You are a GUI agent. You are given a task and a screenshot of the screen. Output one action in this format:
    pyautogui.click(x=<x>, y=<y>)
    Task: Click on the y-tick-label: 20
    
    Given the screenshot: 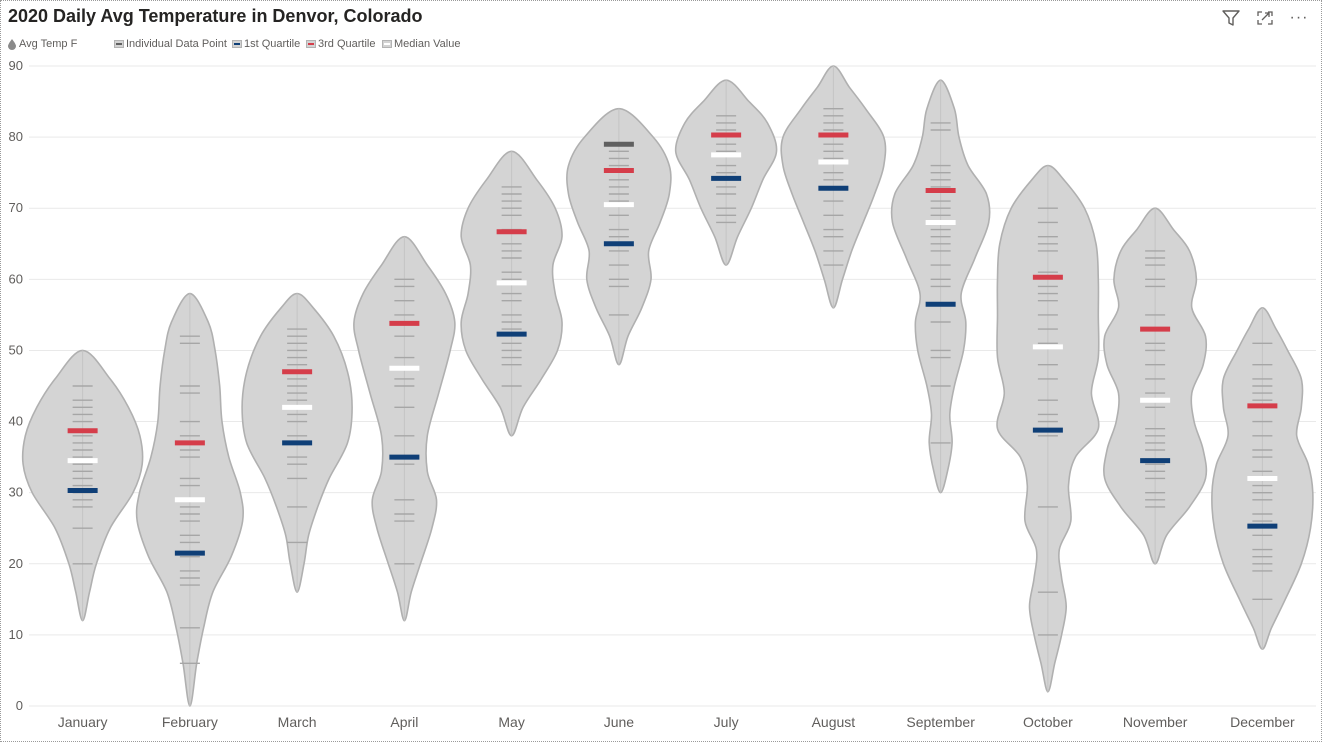 What is the action you would take?
    pyautogui.click(x=16, y=563)
    